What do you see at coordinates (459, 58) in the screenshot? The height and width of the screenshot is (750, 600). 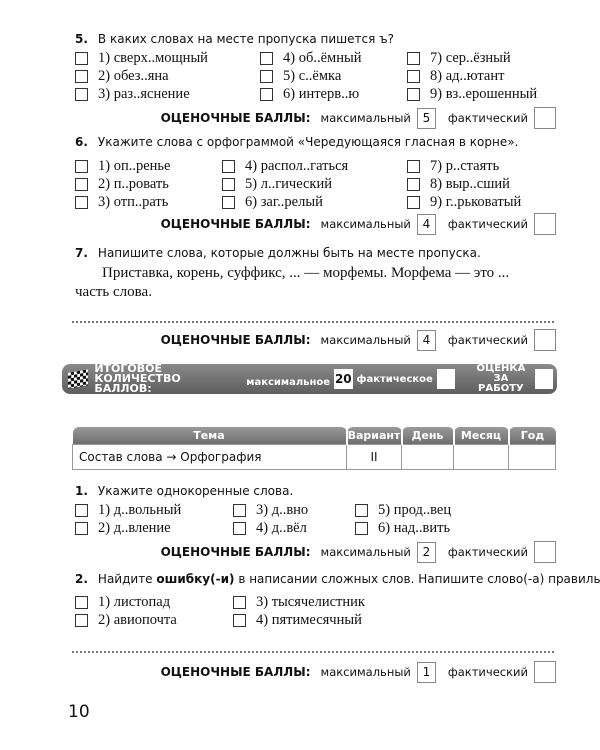 I see `option: 7) сер..ёзный` at bounding box center [459, 58].